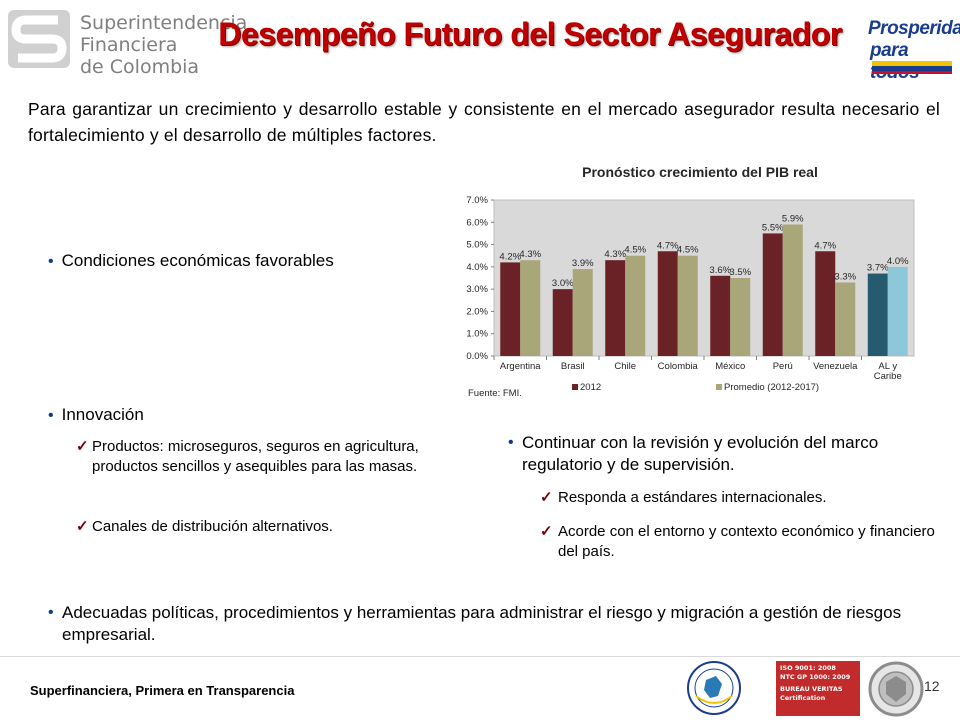  Describe the element at coordinates (477, 356) in the screenshot. I see `y-tick-label: 0.0%` at that location.